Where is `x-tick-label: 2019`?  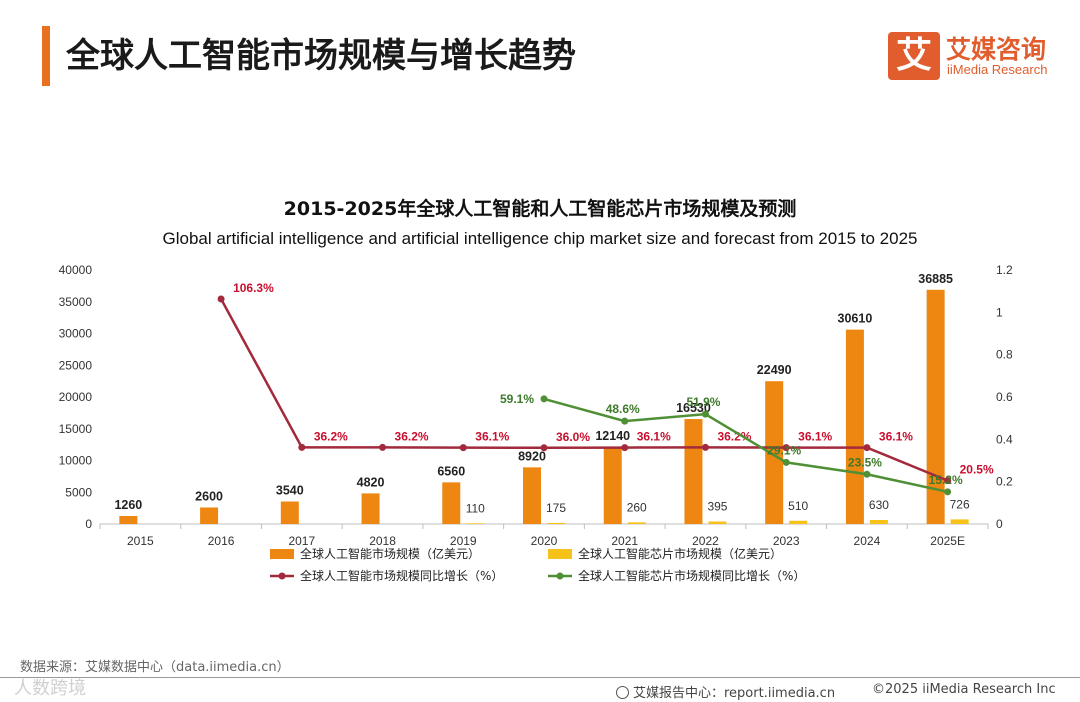
x-tick-label: 2019 is located at coordinates (463, 541).